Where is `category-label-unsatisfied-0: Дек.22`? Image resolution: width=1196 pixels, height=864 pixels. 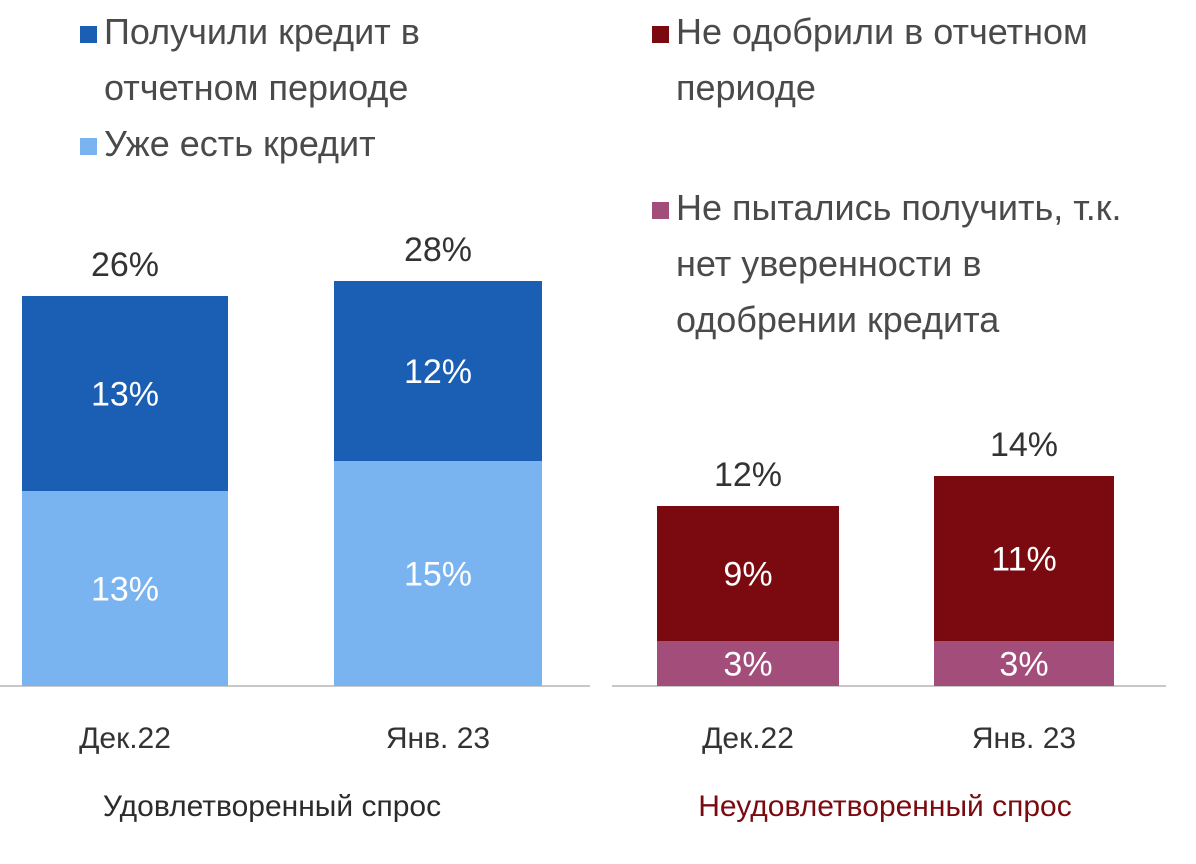 category-label-unsatisfied-0: Дек.22 is located at coordinates (748, 738).